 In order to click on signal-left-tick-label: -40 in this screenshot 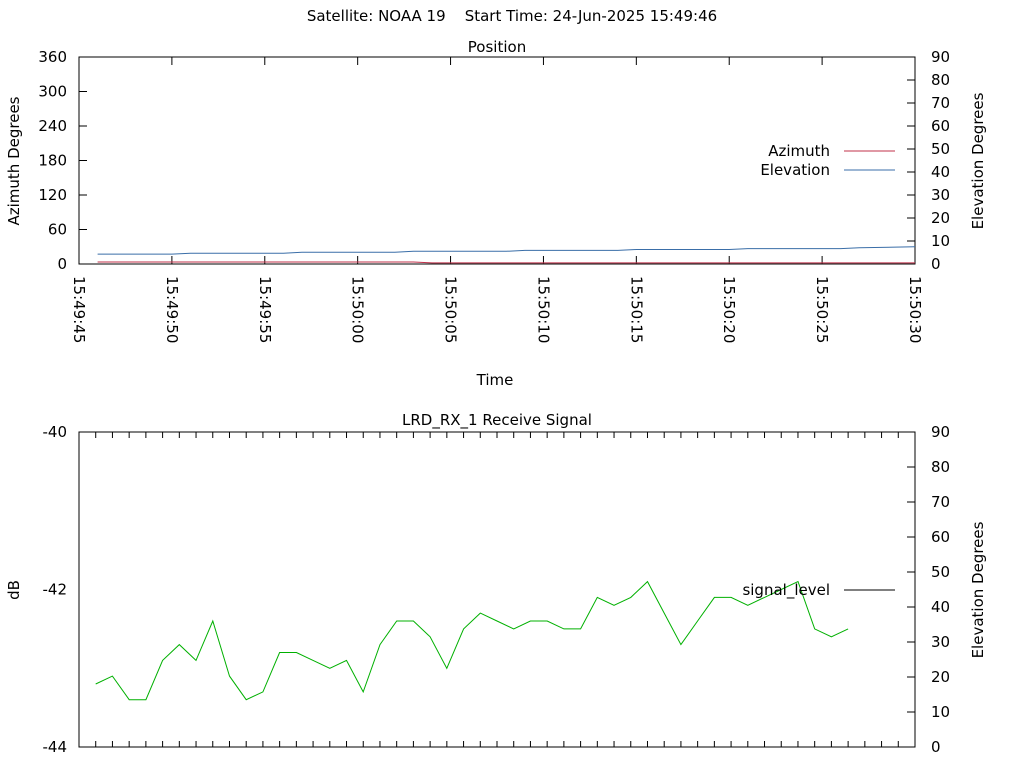, I will do `click(55, 432)`.